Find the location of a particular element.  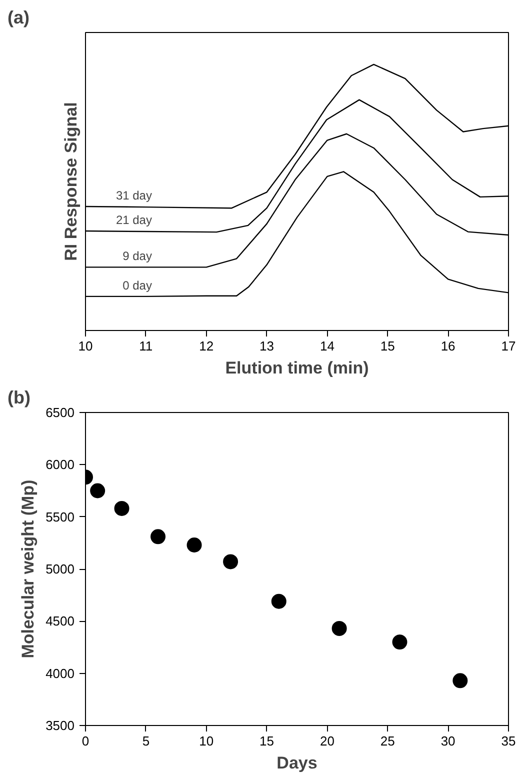

x-axis-title: Elution time (min) is located at coordinates (297, 368).